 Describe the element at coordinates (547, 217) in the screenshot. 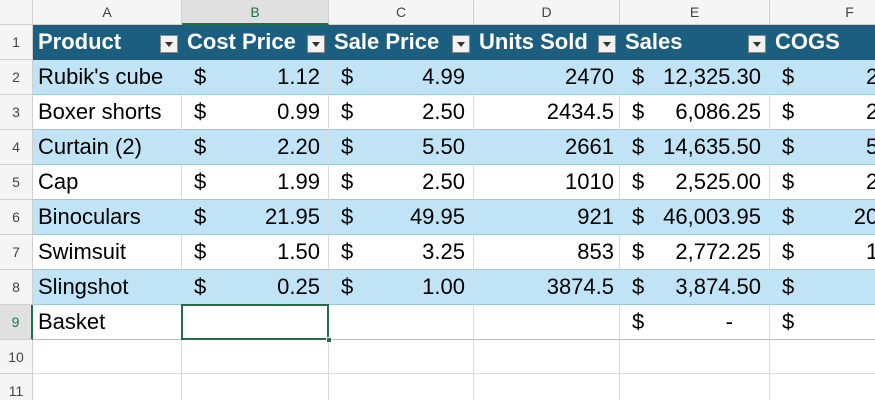

I see `cell: 921` at that location.